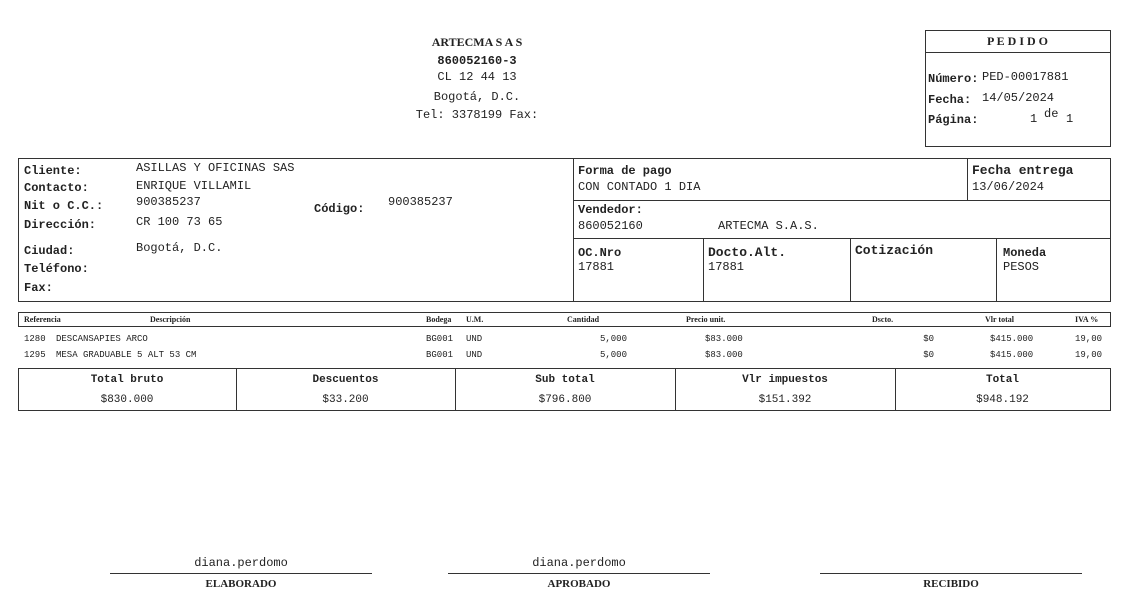 This screenshot has width=1146, height=607. I want to click on label: Vendedor:, so click(610, 210).